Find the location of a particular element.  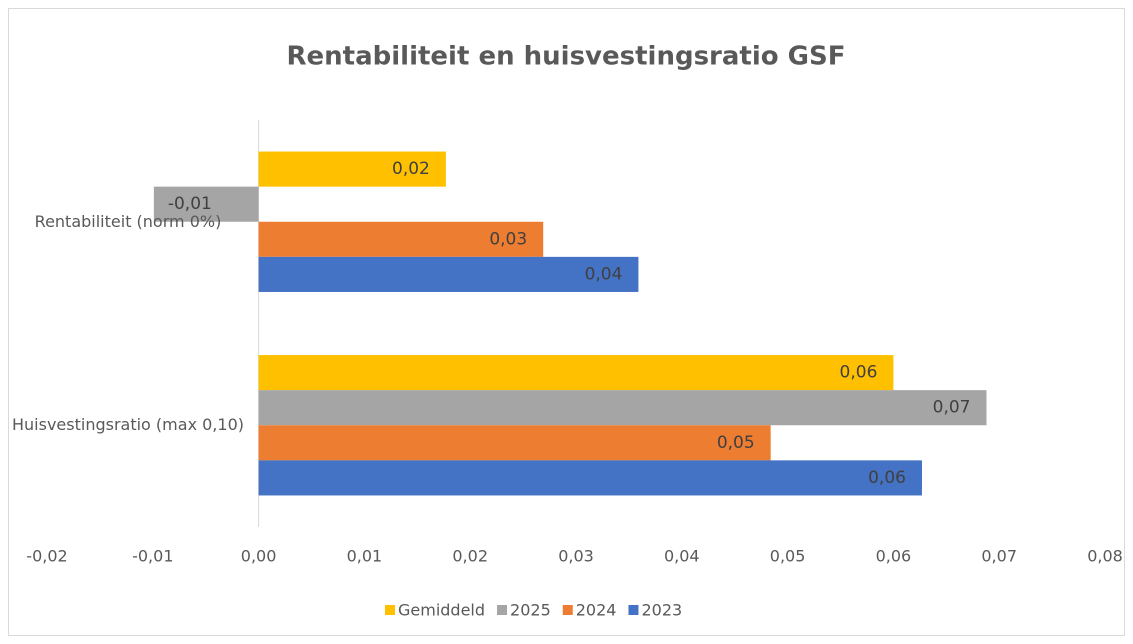

data-label: 0,05 is located at coordinates (736, 443).